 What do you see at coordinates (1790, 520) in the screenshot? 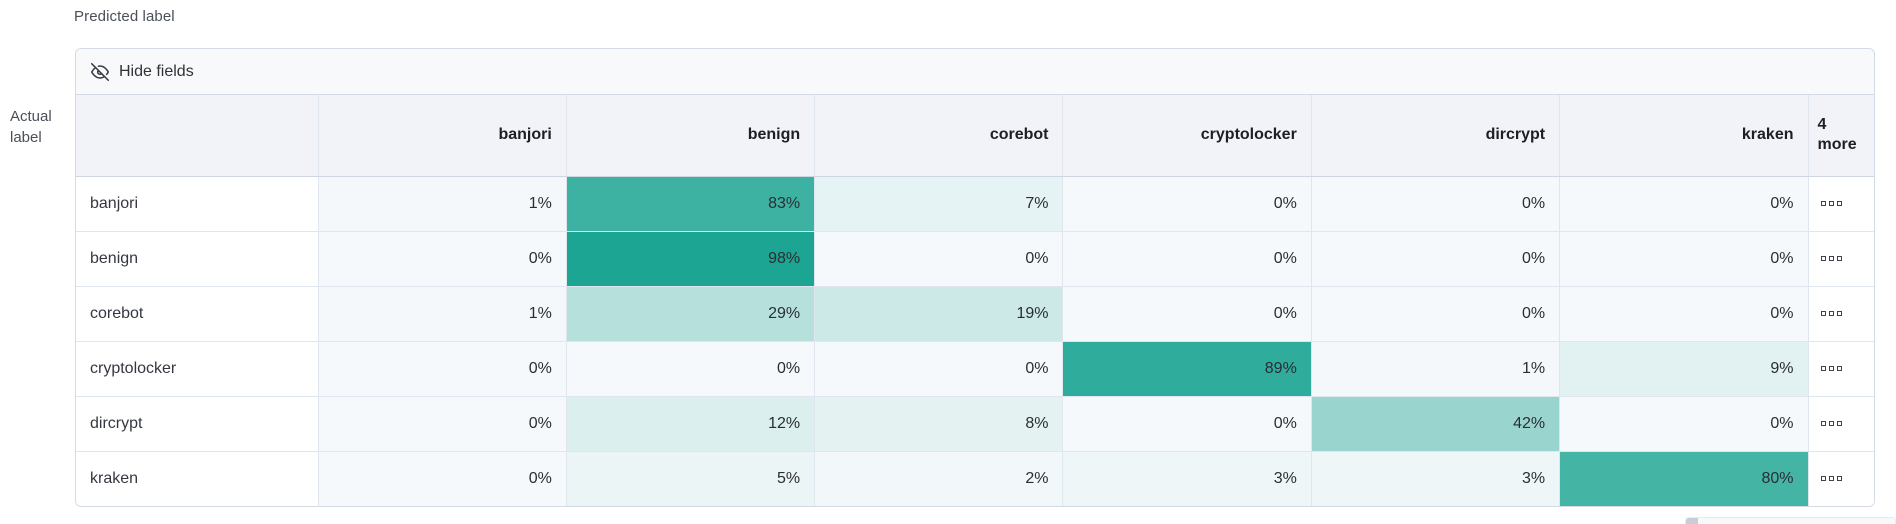
I see `horizontal-scrollbar` at bounding box center [1790, 520].